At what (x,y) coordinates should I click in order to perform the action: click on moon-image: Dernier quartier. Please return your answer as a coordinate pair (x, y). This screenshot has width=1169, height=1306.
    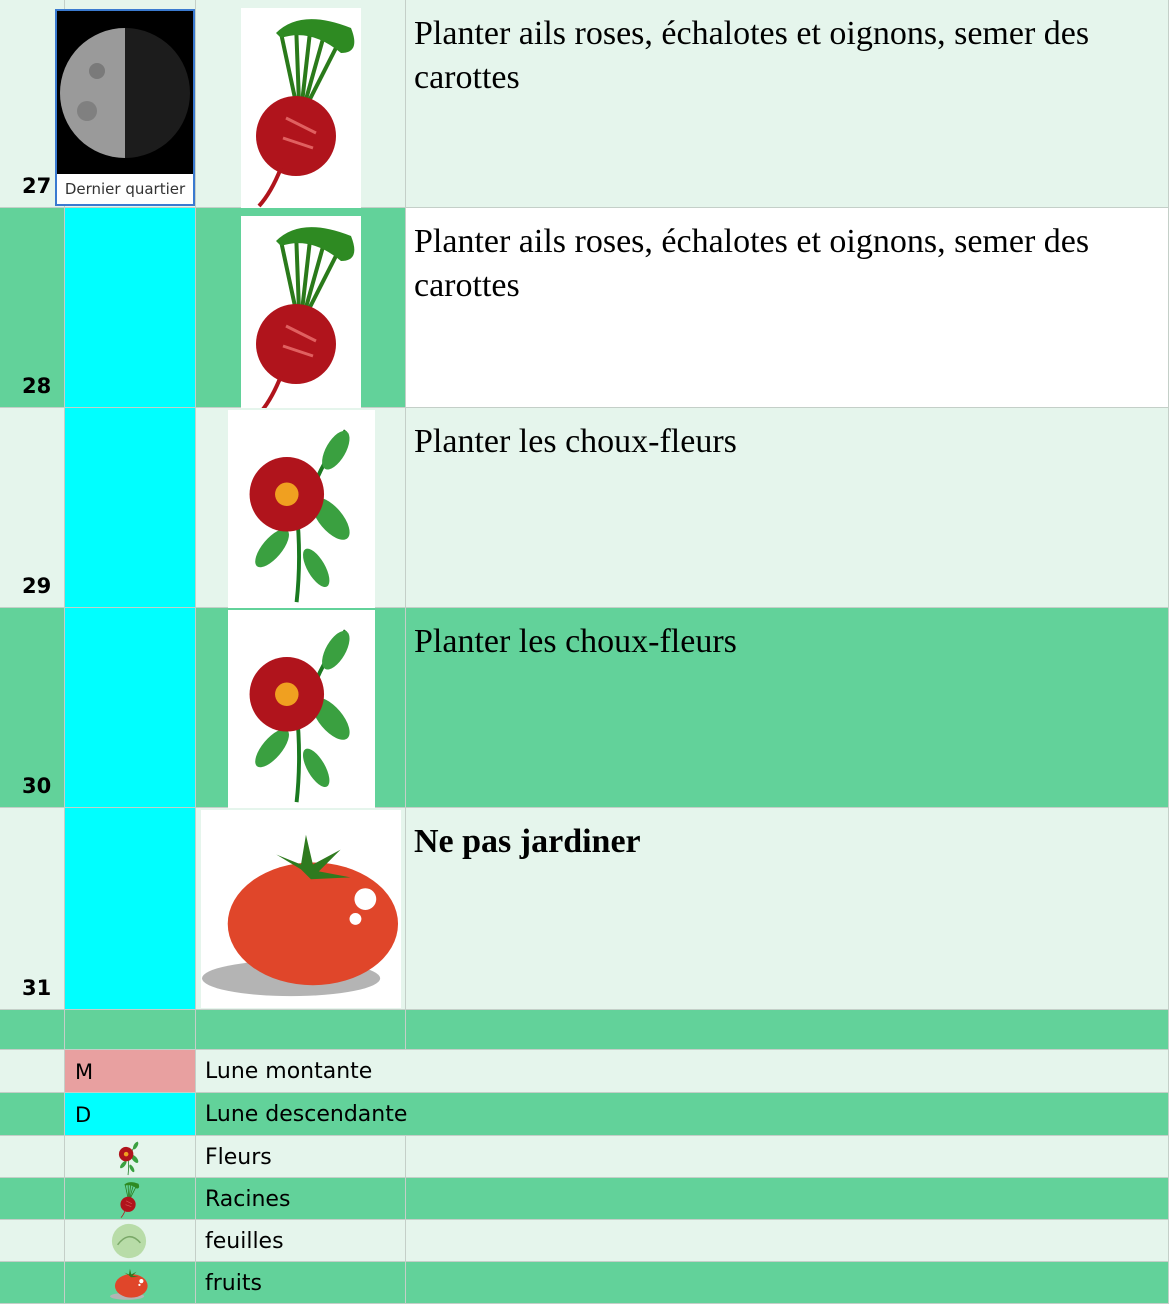
    Looking at the image, I should click on (125, 107).